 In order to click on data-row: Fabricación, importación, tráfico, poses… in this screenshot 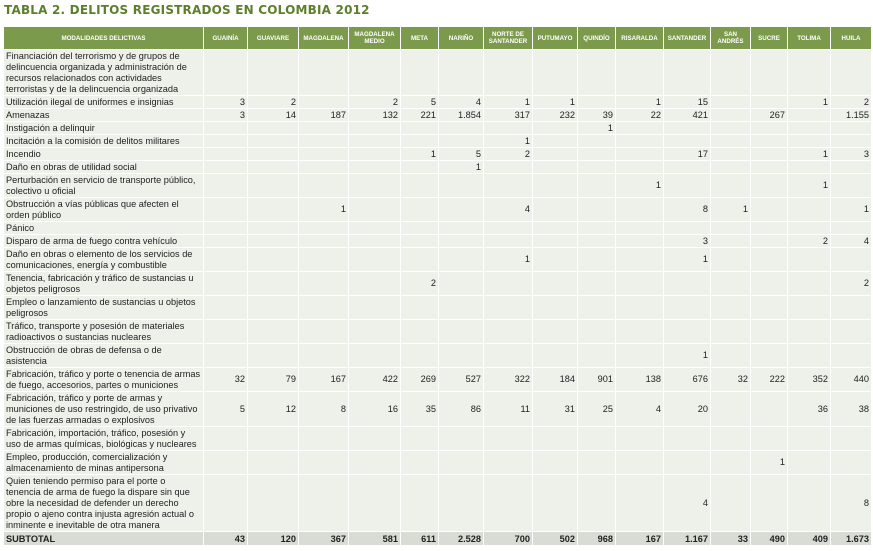, I will do `click(437, 438)`.